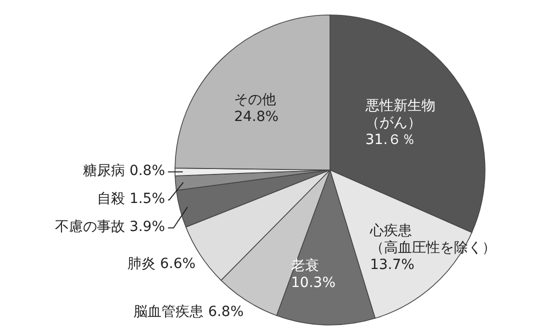  Describe the element at coordinates (142, 264) in the screenshot. I see `slice-label: 肺炎` at that location.